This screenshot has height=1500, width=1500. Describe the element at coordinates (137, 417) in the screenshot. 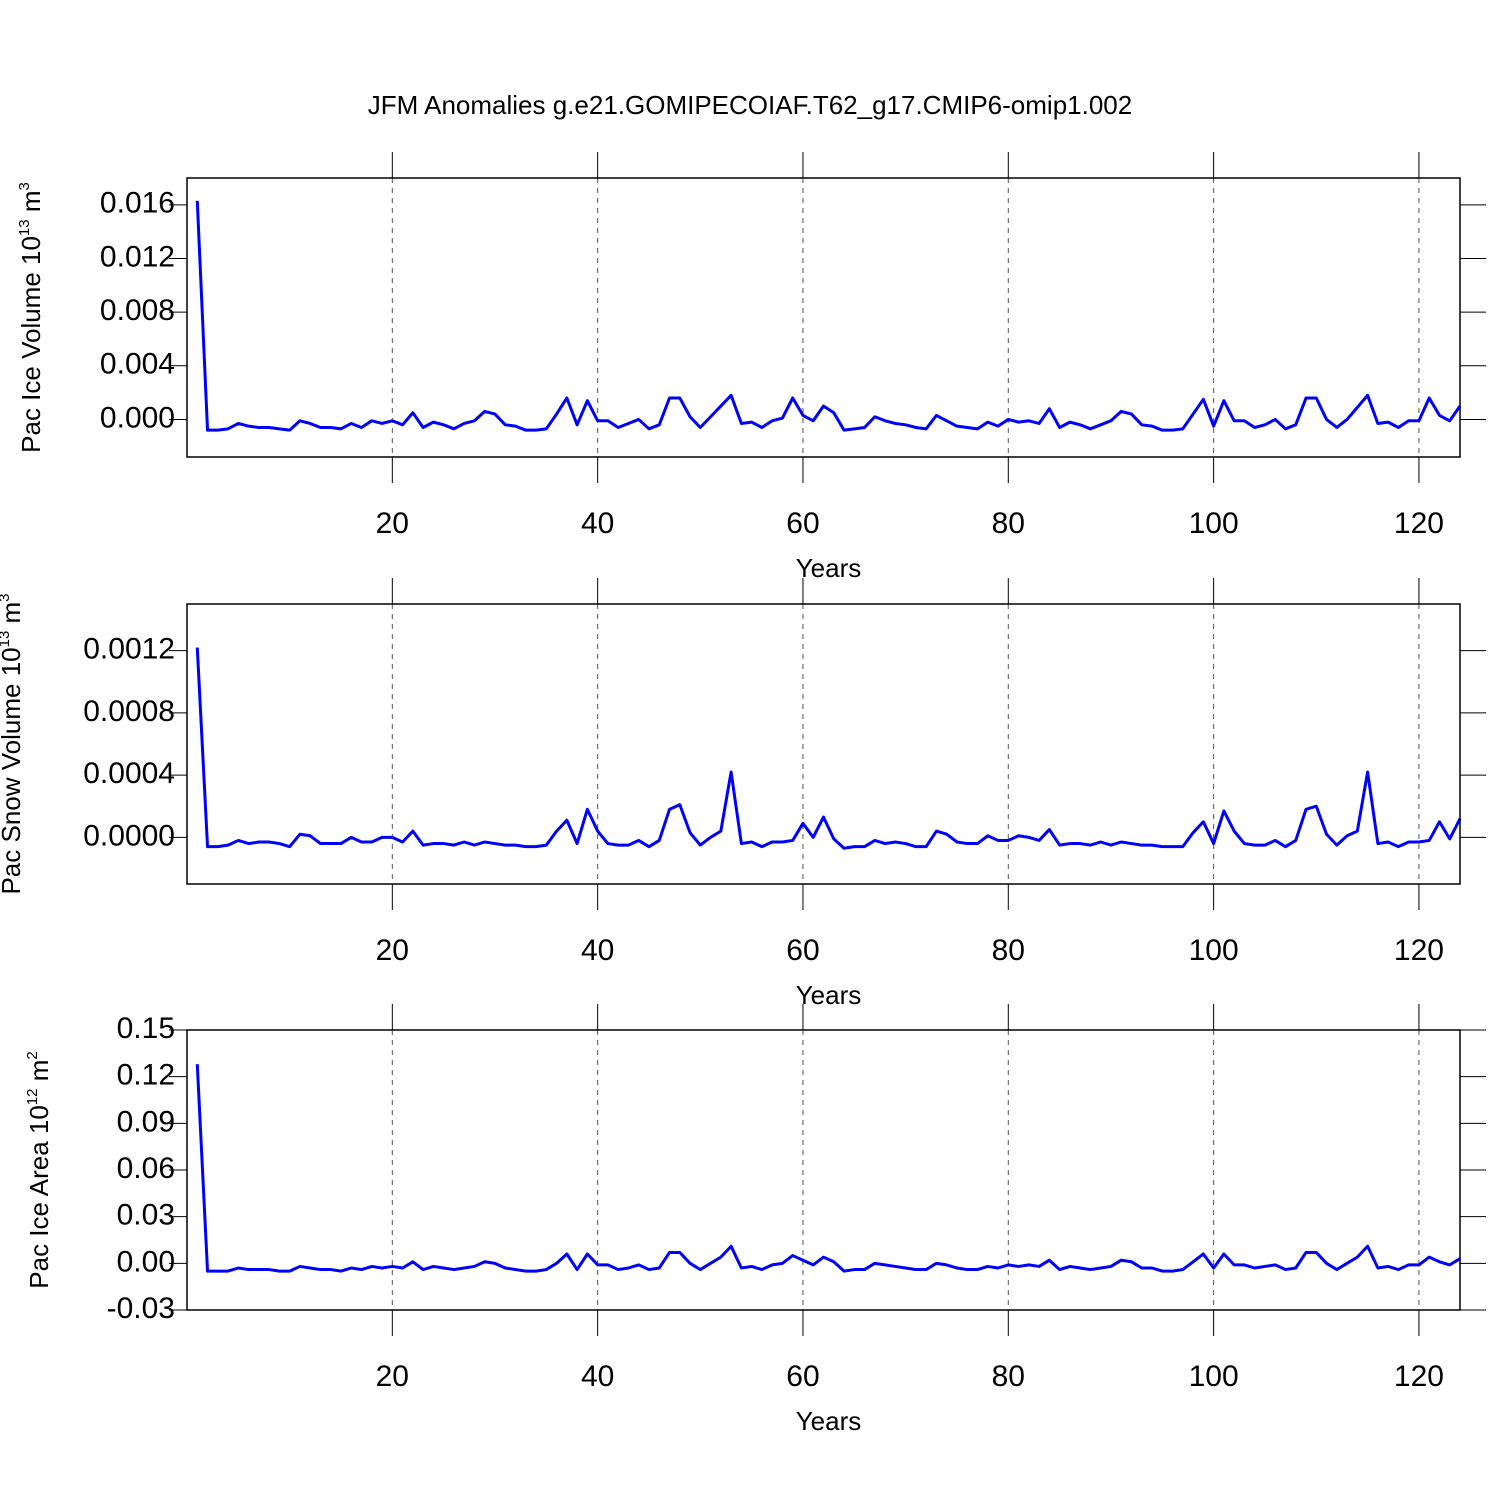

I see `y-tick-label: 0.000` at that location.